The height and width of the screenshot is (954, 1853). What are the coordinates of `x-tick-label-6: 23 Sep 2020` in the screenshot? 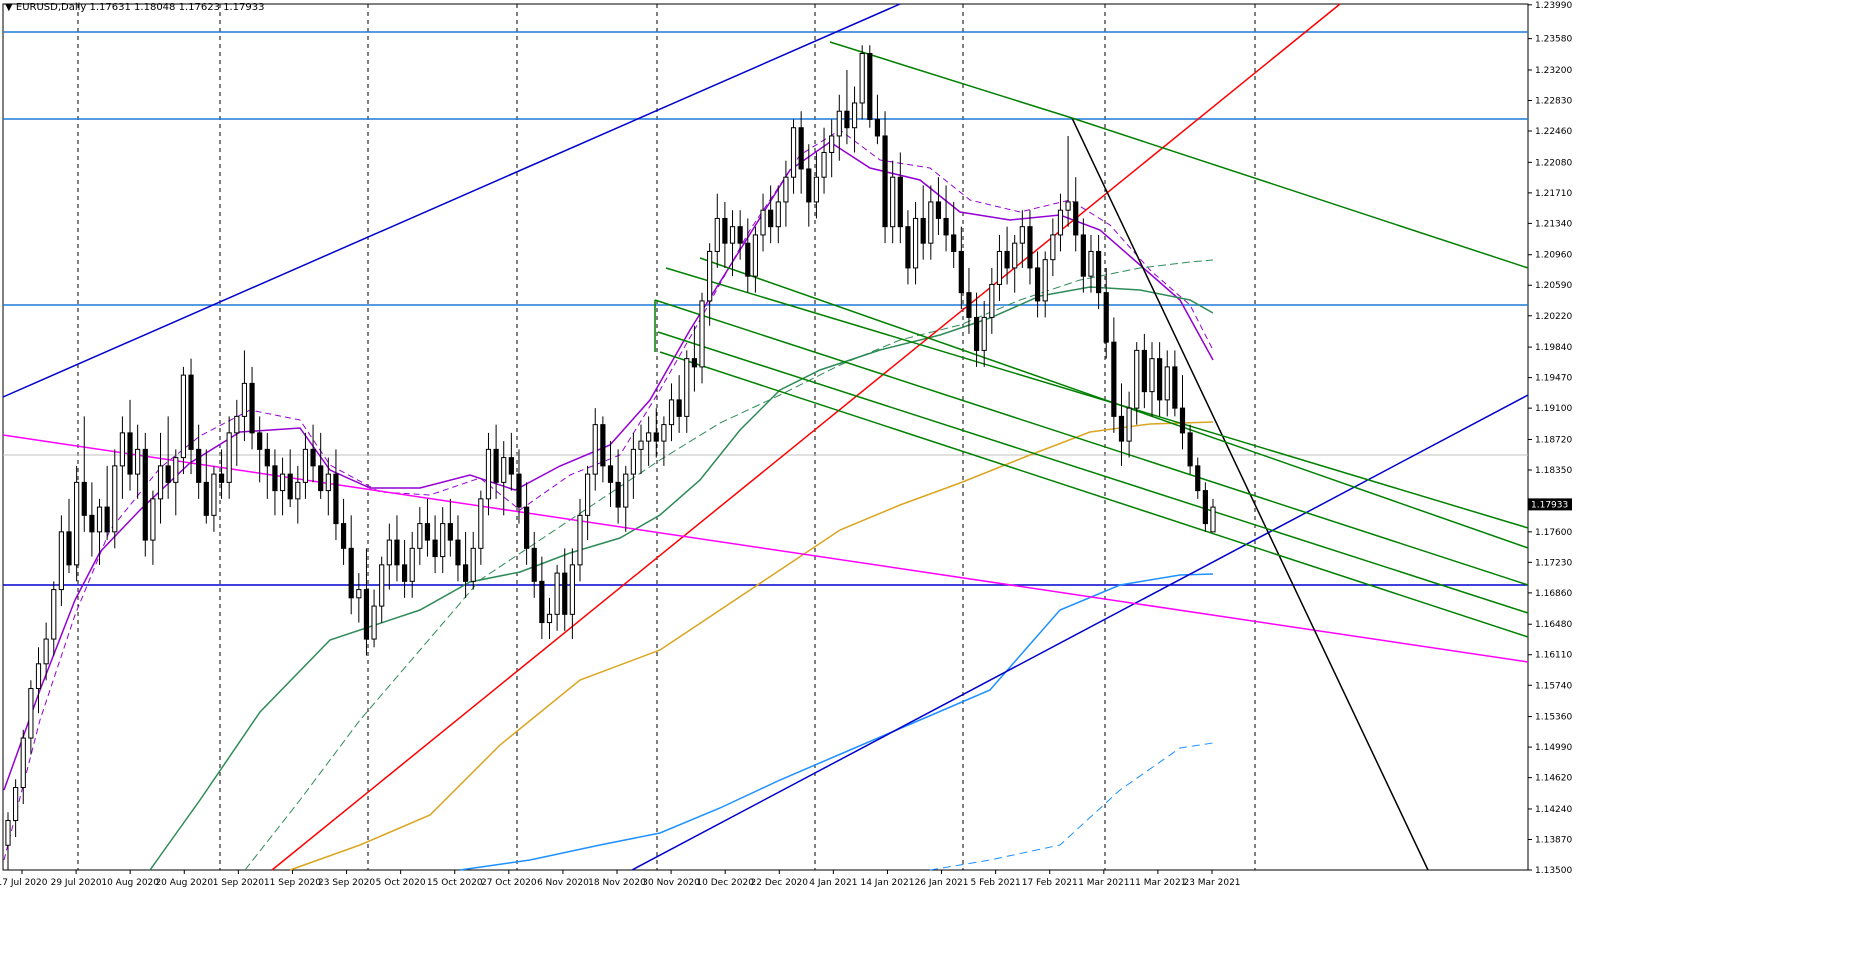 It's located at (346, 883).